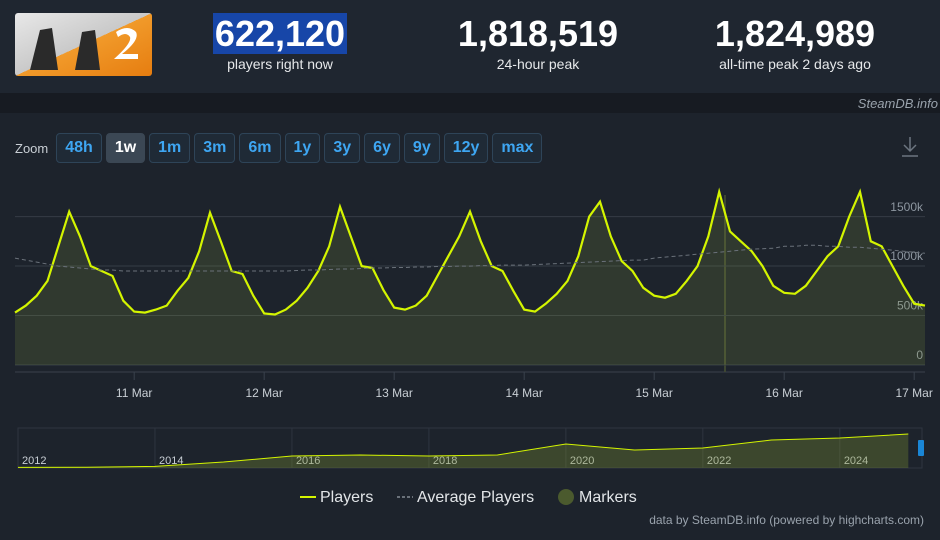 This screenshot has height=540, width=940. Describe the element at coordinates (134, 393) in the screenshot. I see `x-tick-label: 11 Mar` at that location.